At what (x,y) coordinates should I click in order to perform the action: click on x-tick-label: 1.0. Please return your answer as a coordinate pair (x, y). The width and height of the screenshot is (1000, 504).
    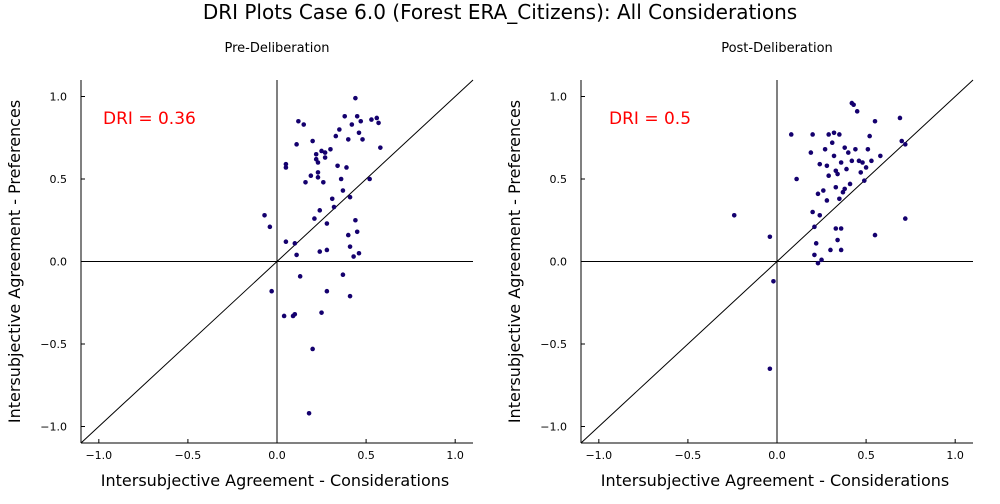
    Looking at the image, I should click on (955, 455).